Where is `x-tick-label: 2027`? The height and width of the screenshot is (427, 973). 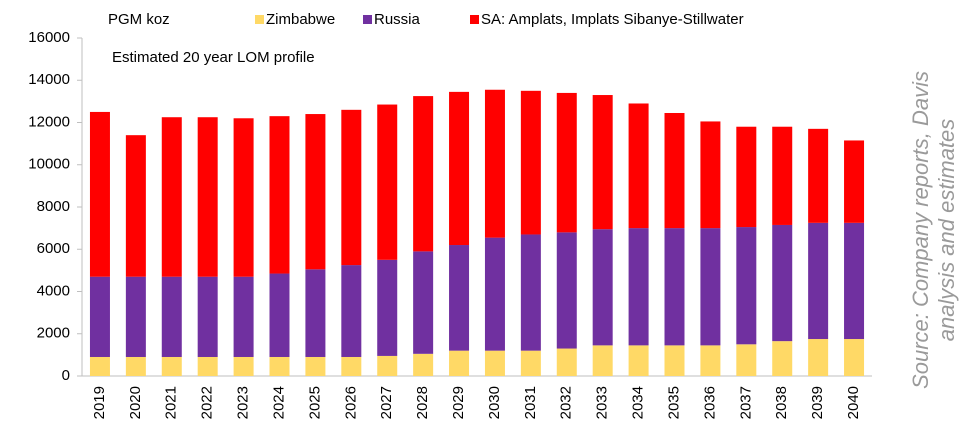 x-tick-label: 2027 is located at coordinates (386, 402).